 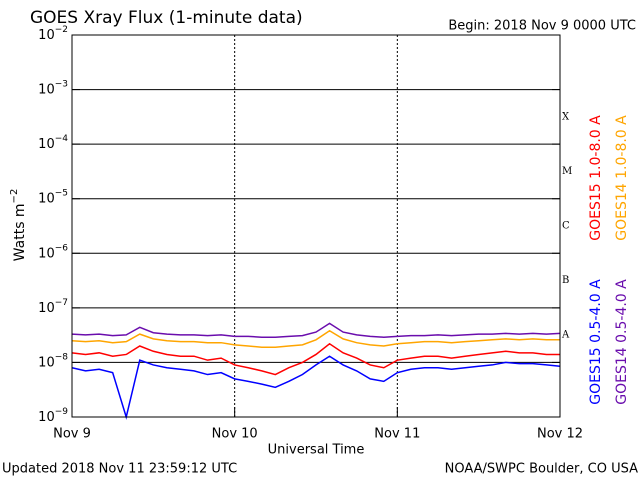 What do you see at coordinates (560, 434) in the screenshot?
I see `x-tick-label: Nov 12` at bounding box center [560, 434].